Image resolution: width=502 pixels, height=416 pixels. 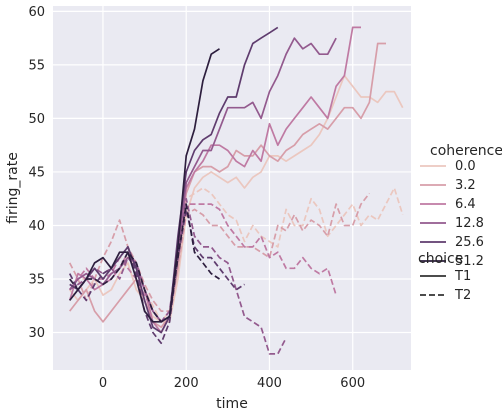 I want to click on legend-entry-label: 25.6, so click(x=469, y=242).